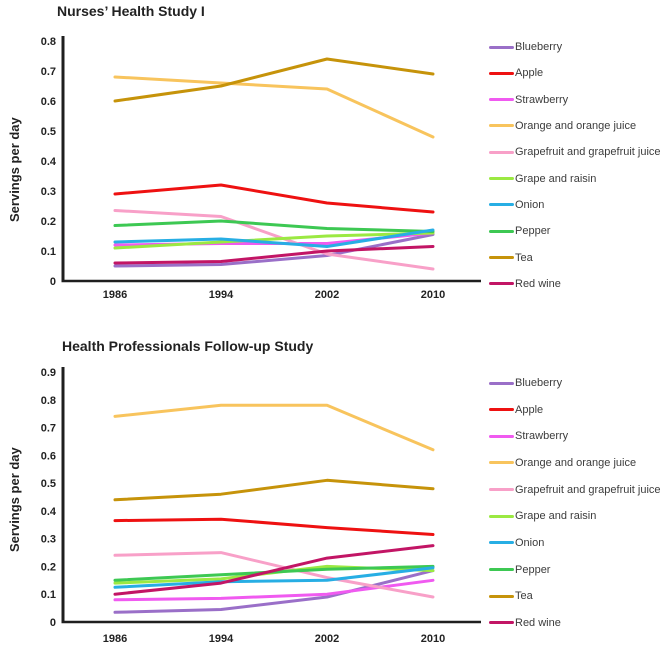 The image size is (669, 649). What do you see at coordinates (188, 346) in the screenshot?
I see `chart-title-health-professionals: Health Professionals Follow-up Study` at bounding box center [188, 346].